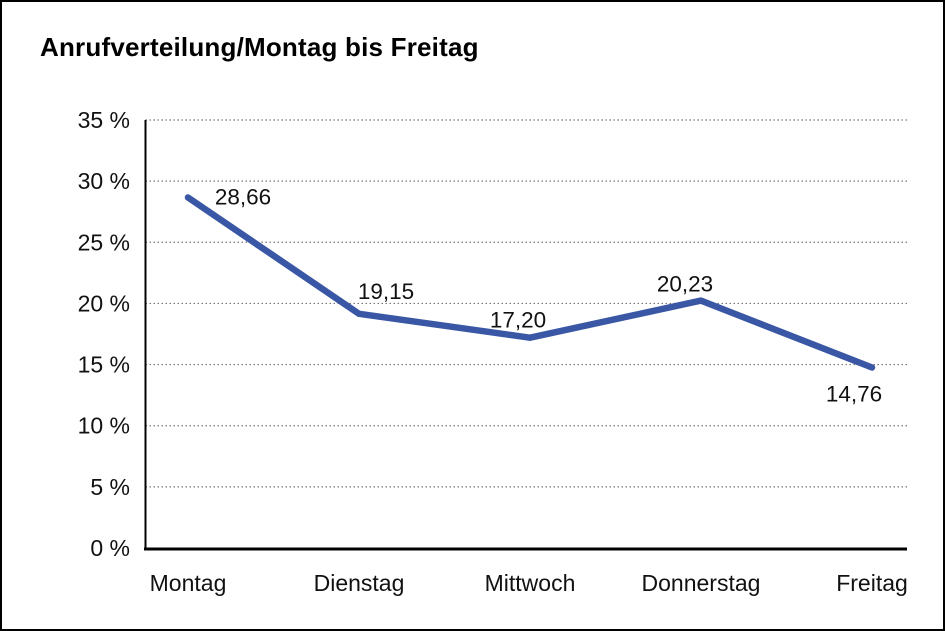 The width and height of the screenshot is (945, 631). What do you see at coordinates (518, 320) in the screenshot?
I see `data-point-label: 17,20` at bounding box center [518, 320].